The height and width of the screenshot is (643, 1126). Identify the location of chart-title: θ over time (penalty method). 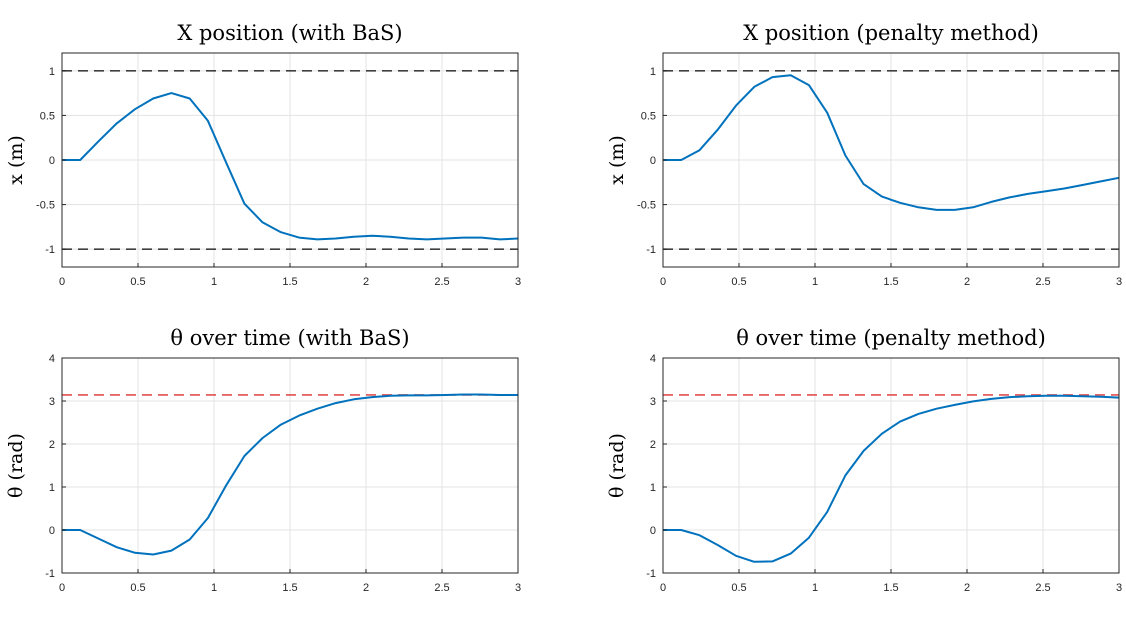
(891, 338).